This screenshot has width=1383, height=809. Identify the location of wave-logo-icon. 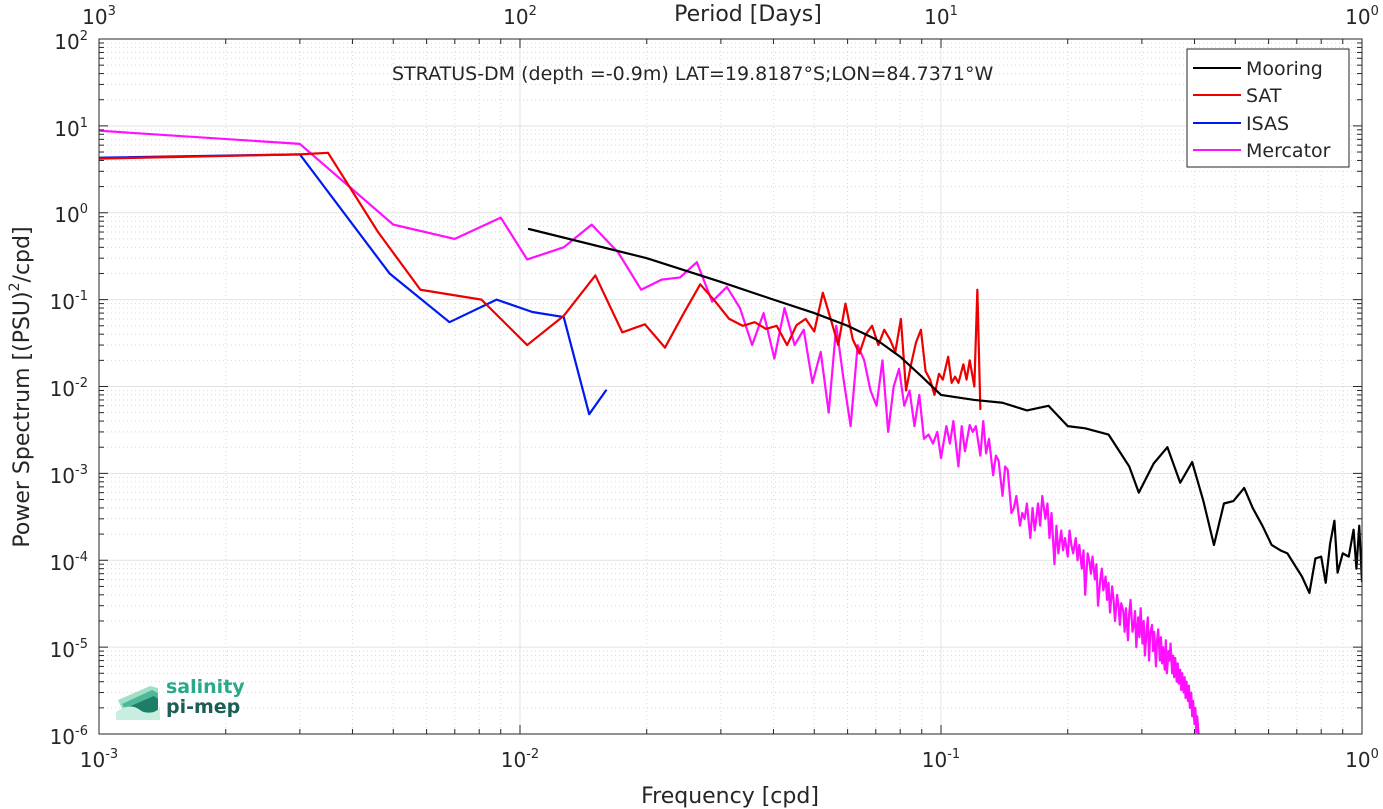
(138, 703).